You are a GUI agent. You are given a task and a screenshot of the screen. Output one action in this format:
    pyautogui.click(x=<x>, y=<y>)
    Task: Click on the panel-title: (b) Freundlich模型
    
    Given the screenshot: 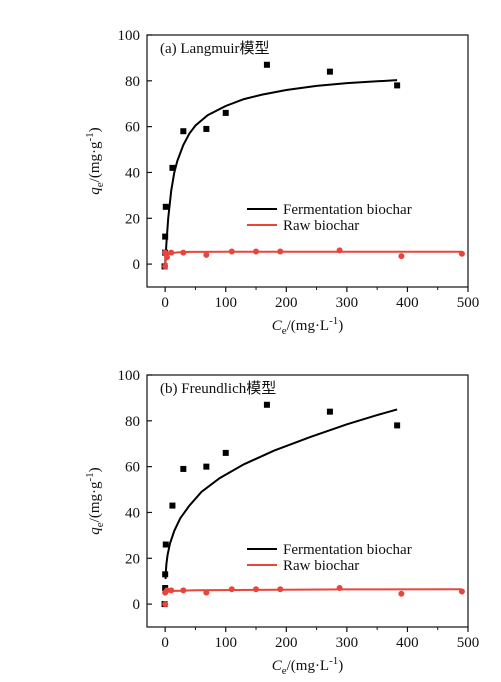 What is the action you would take?
    pyautogui.click(x=218, y=388)
    